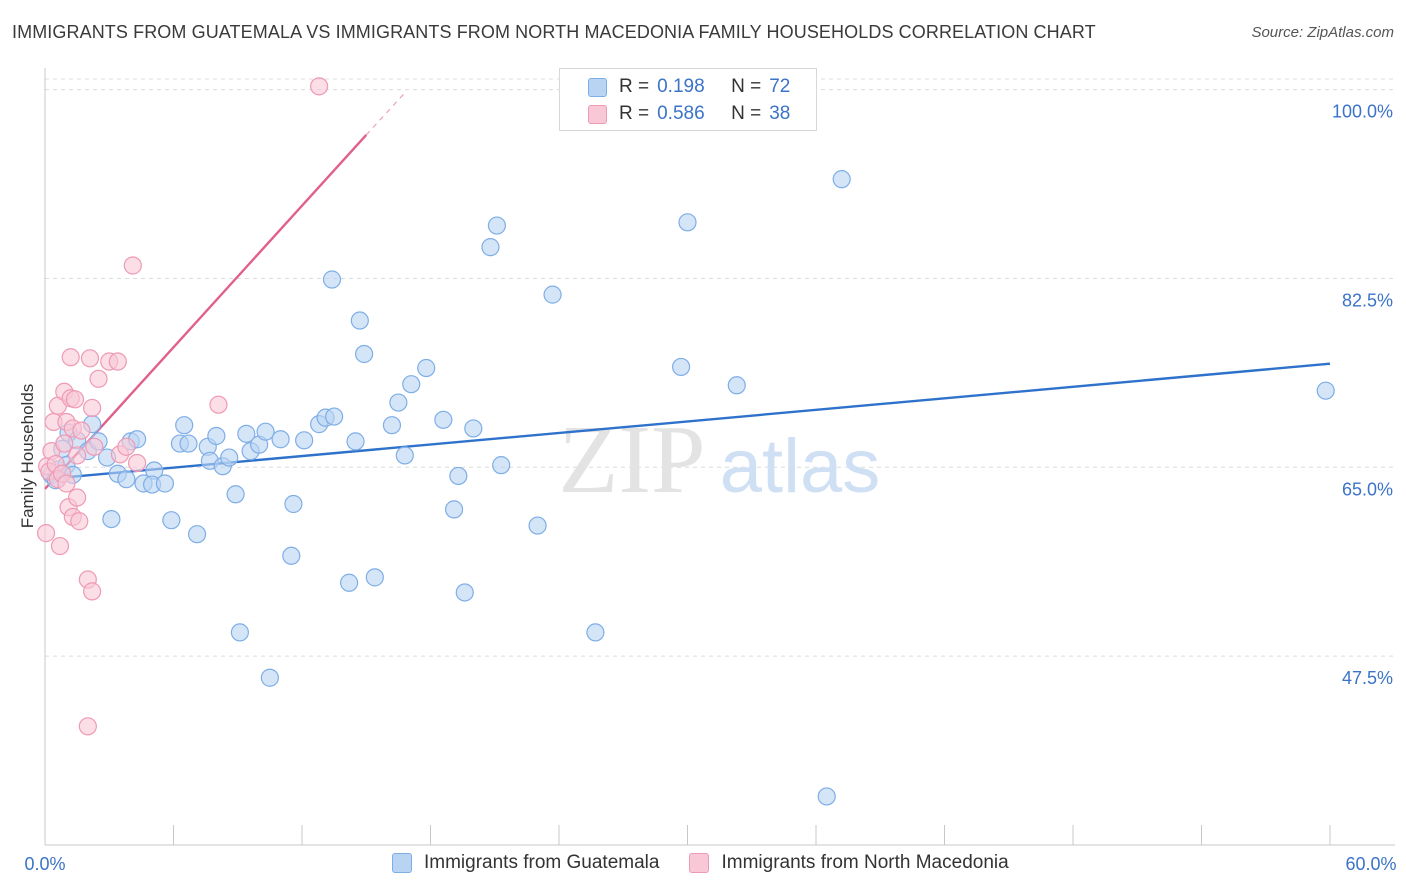 This screenshot has height=892, width=1406. I want to click on legend-swatch-pink, so click(597, 114).